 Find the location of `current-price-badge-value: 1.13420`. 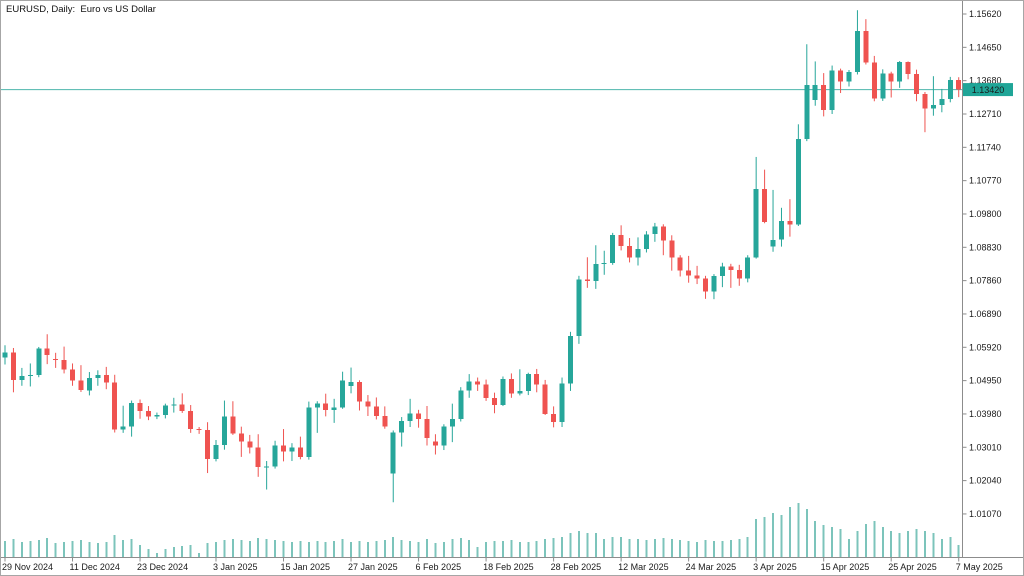

current-price-badge-value: 1.13420 is located at coordinates (988, 90).